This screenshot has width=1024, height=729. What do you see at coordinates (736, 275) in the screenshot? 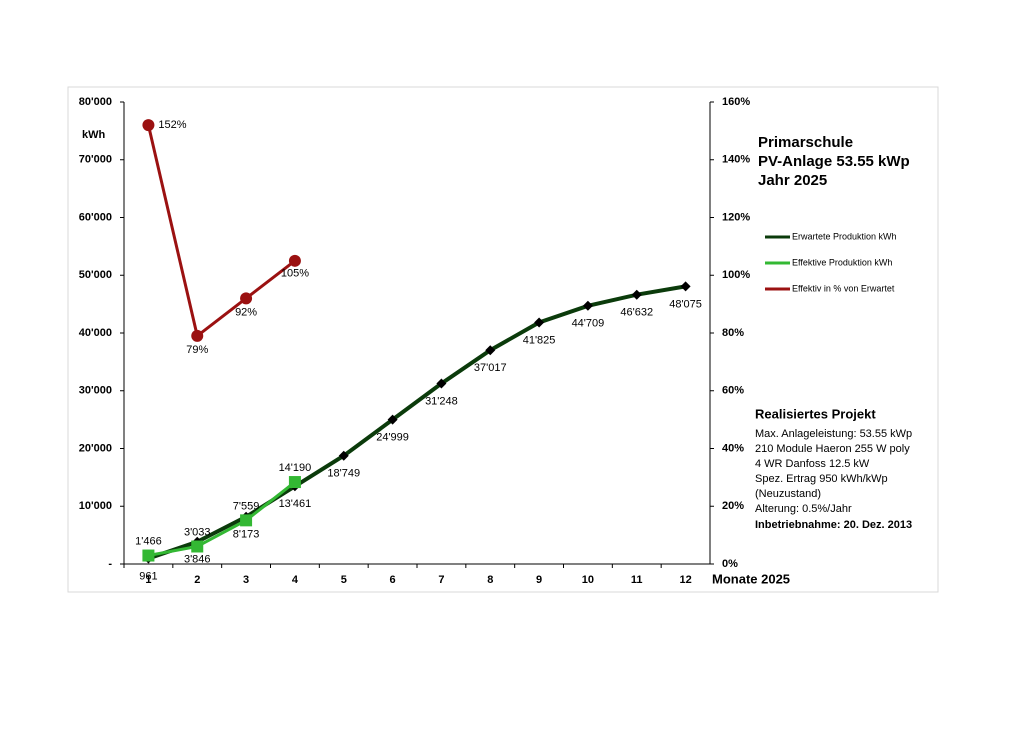
I see `y2-tick-label: 100%` at bounding box center [736, 275].